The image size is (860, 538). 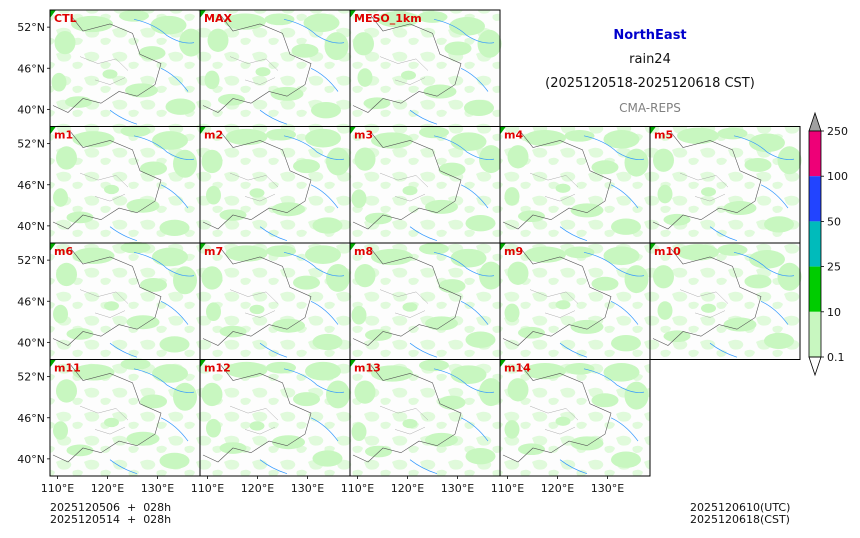 What do you see at coordinates (836, 357) in the screenshot?
I see `colorbar-tick-label: 0.1` at bounding box center [836, 357].